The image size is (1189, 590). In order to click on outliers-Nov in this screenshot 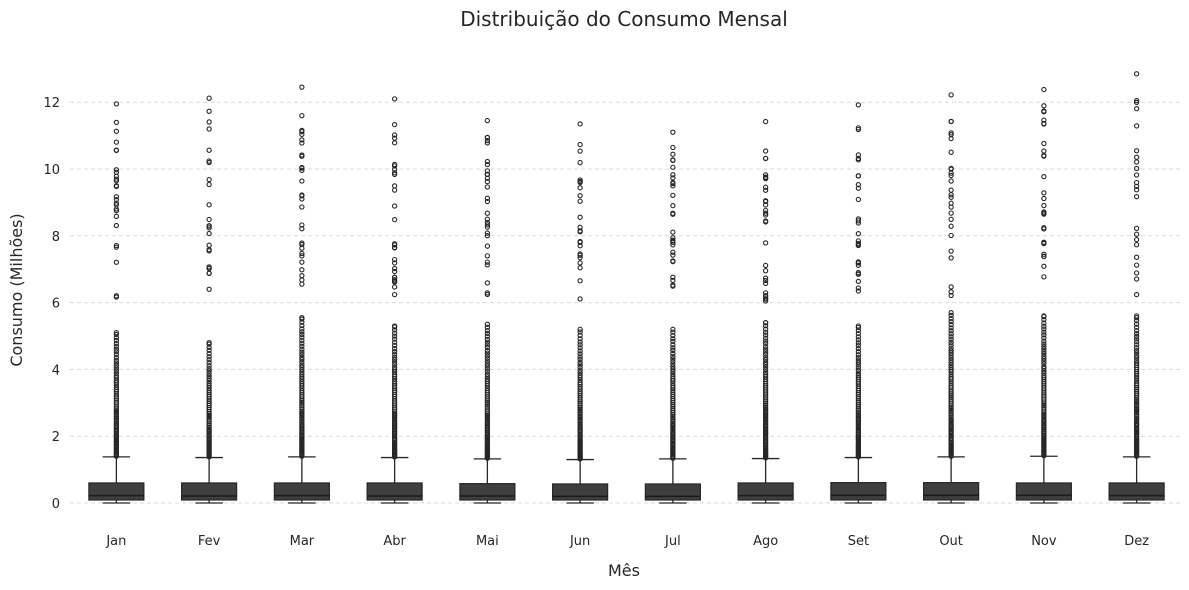, I will do `click(1044, 272)`.